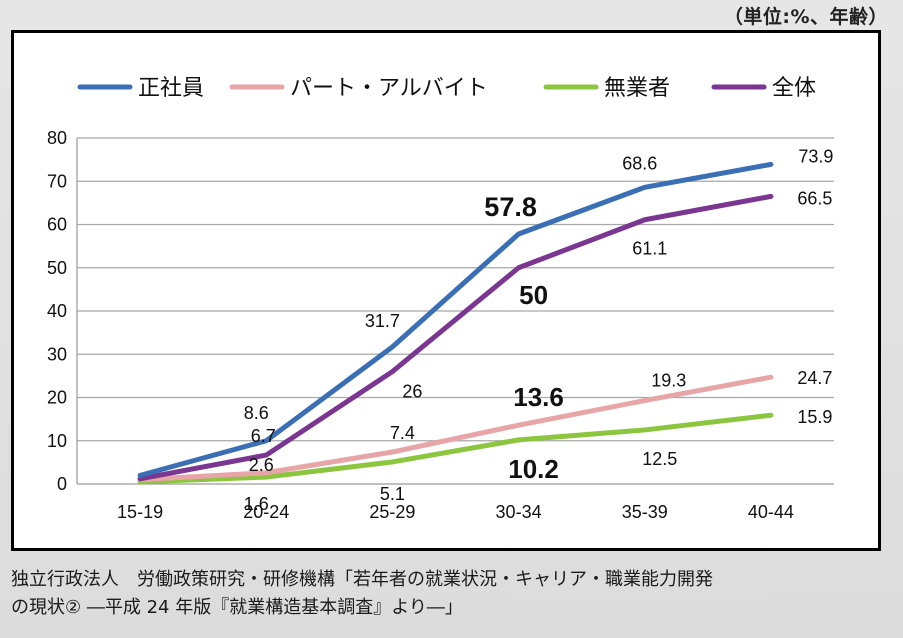 The image size is (903, 638). What do you see at coordinates (57, 441) in the screenshot?
I see `y-tick-label: 10` at bounding box center [57, 441].